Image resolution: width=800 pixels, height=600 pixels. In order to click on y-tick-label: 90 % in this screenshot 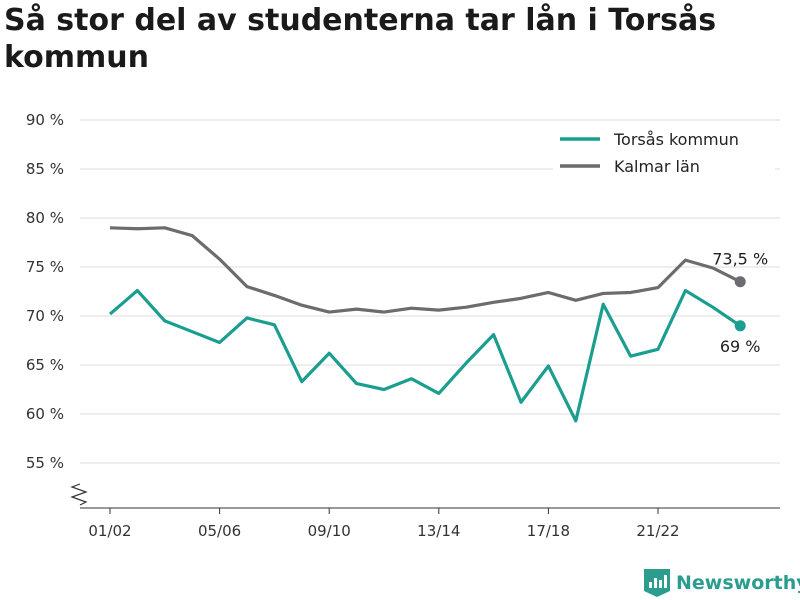, I will do `click(45, 120)`.